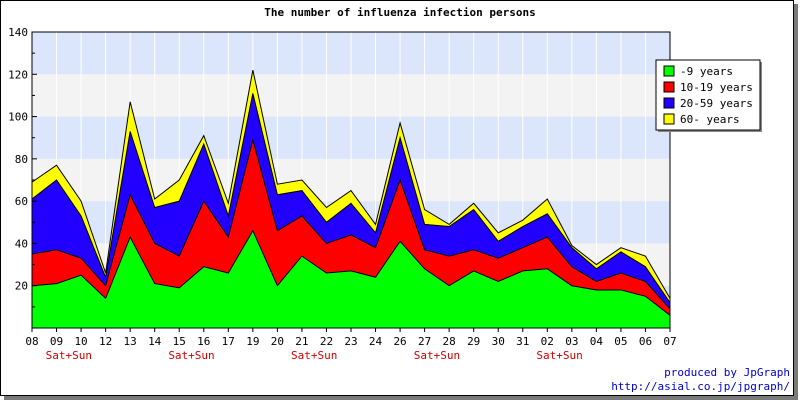  What do you see at coordinates (21, 243) in the screenshot?
I see `y-tick-label: 40` at bounding box center [21, 243].